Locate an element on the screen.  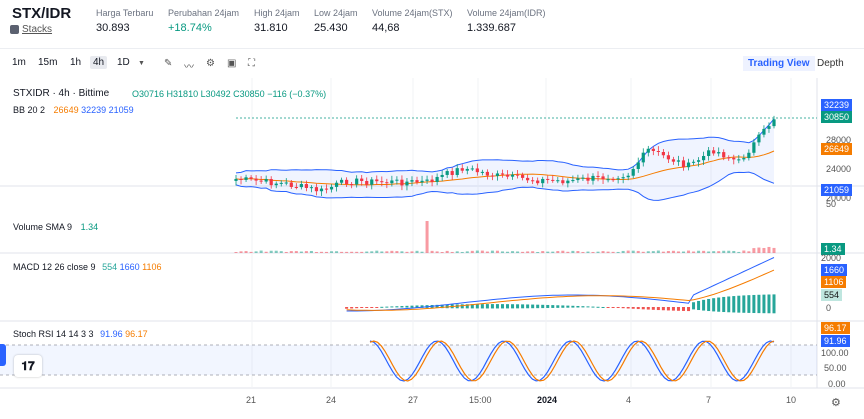
timeframe-1h: 1h is located at coordinates (76, 62).